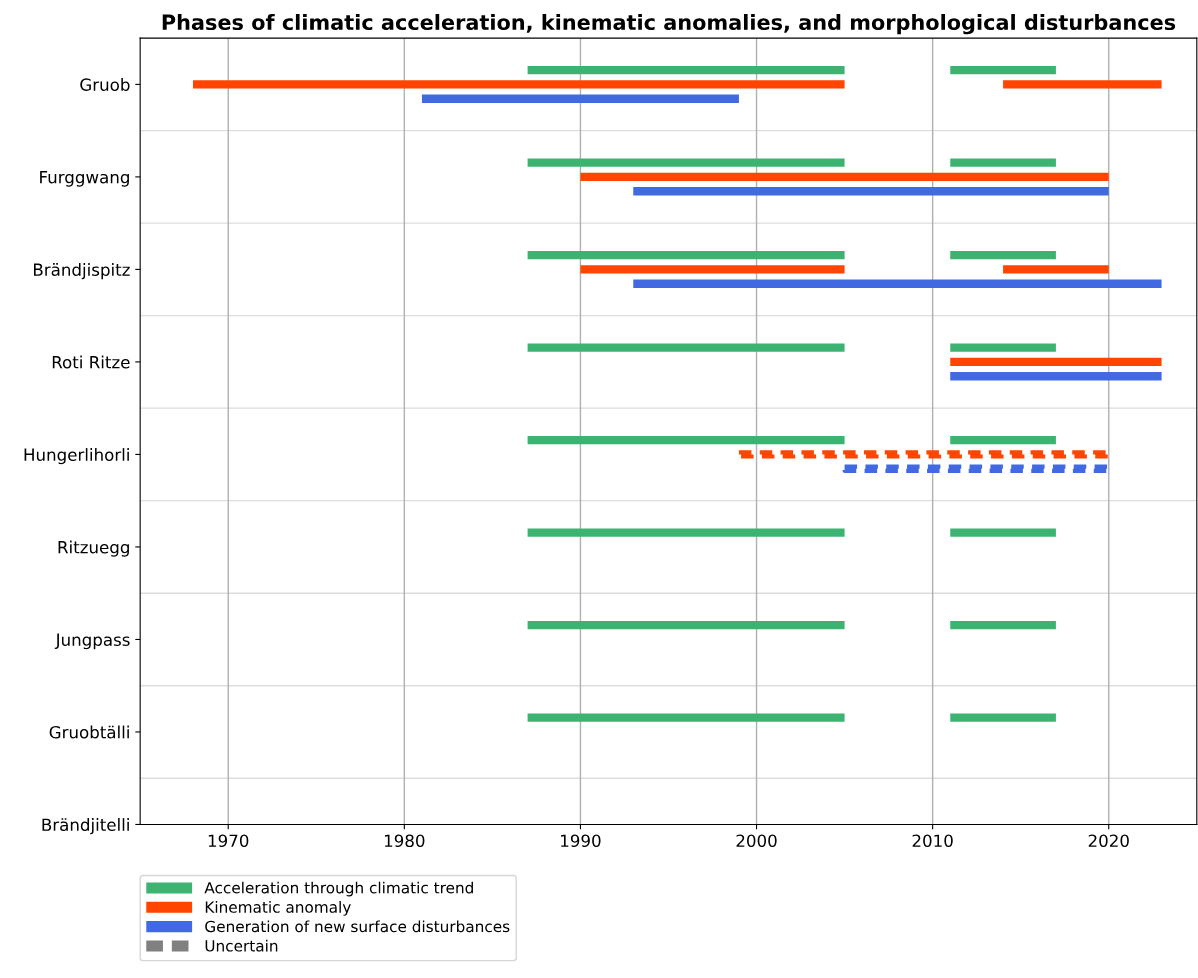  Describe the element at coordinates (91, 362) in the screenshot. I see `y-tick-label: Roti Ritze` at that location.